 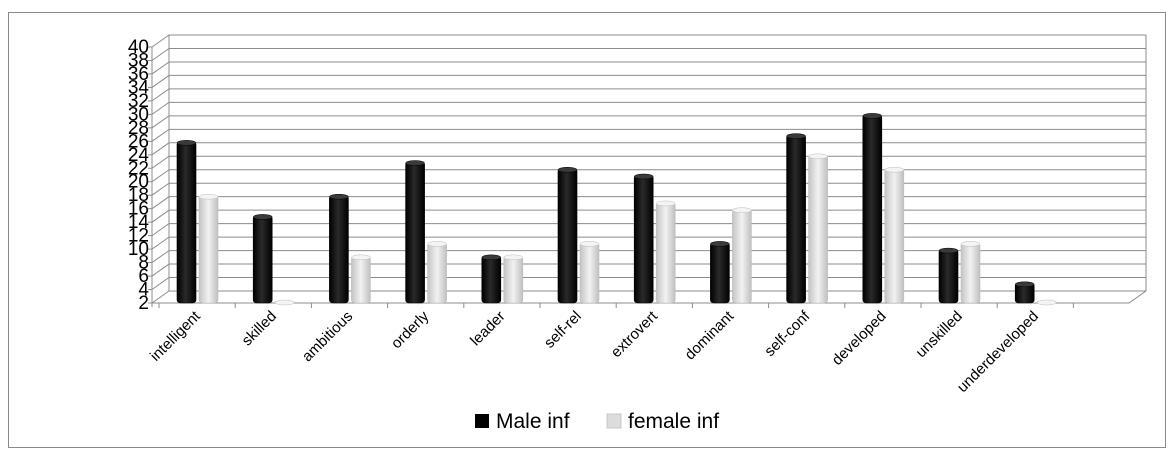 I want to click on y-tick-label: 4, so click(x=143, y=290).